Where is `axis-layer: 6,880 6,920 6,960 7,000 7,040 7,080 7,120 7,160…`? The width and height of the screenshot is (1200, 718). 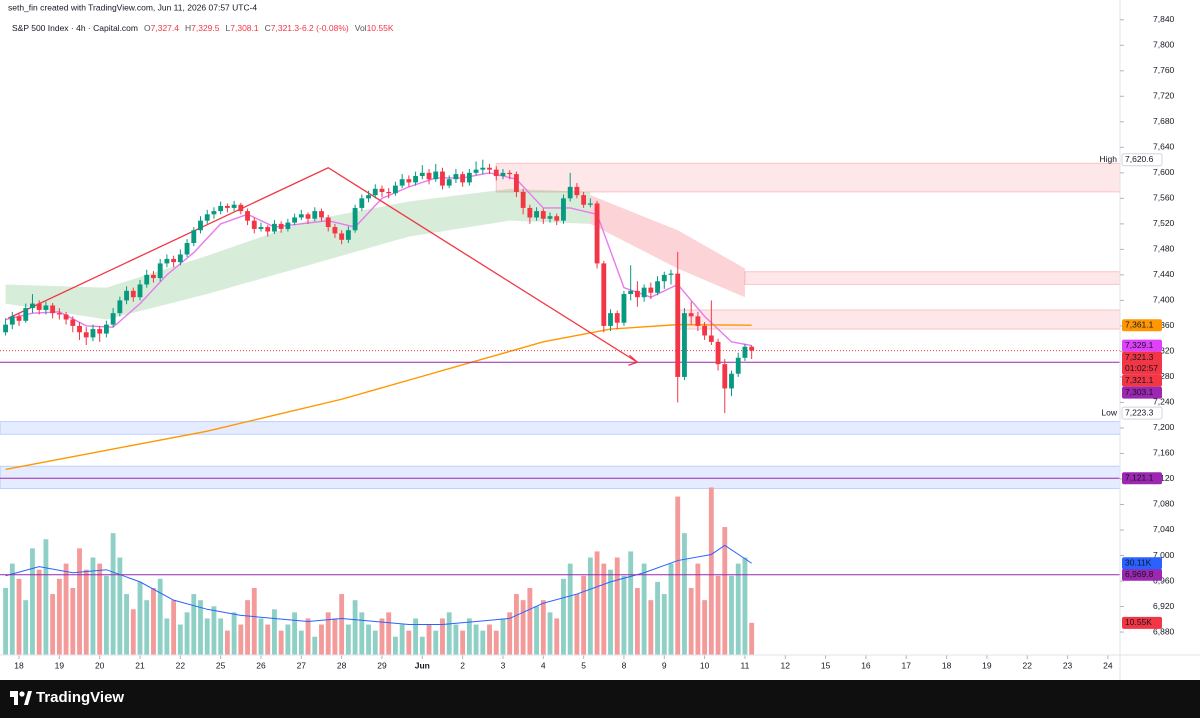
axis-layer: 6,880 6,920 6,960 7,000 7,040 7,080 7,120 7,160… is located at coordinates (1137, 325).